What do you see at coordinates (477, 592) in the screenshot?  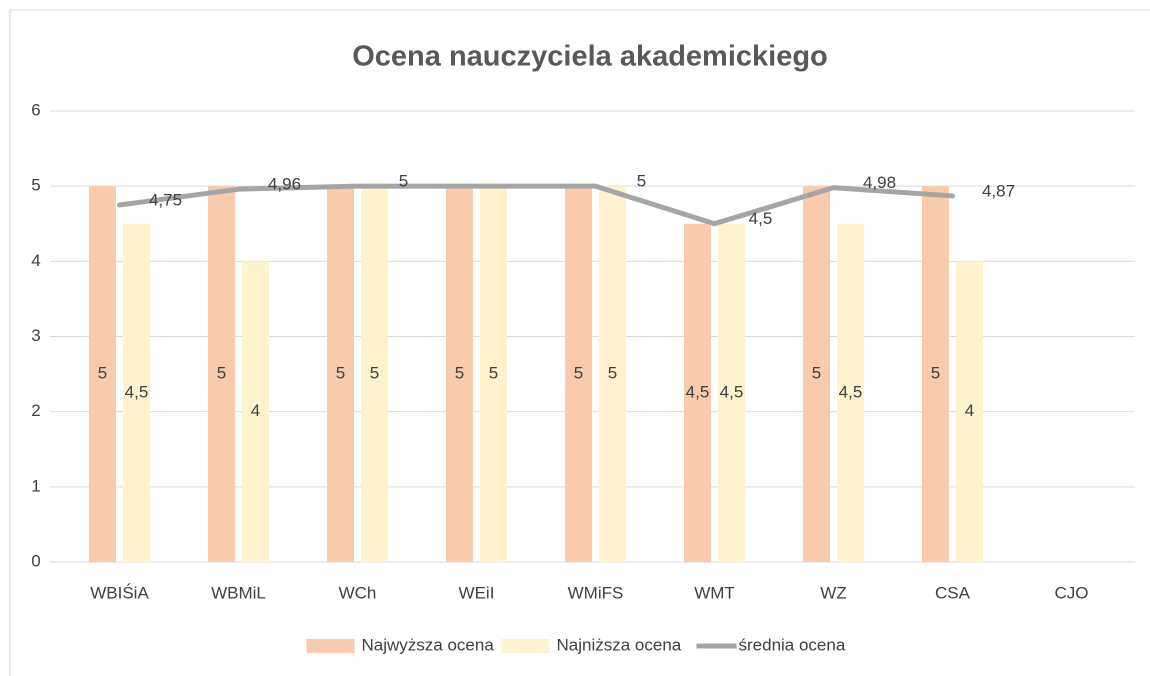 I see `x-tick-label: WEiI` at bounding box center [477, 592].